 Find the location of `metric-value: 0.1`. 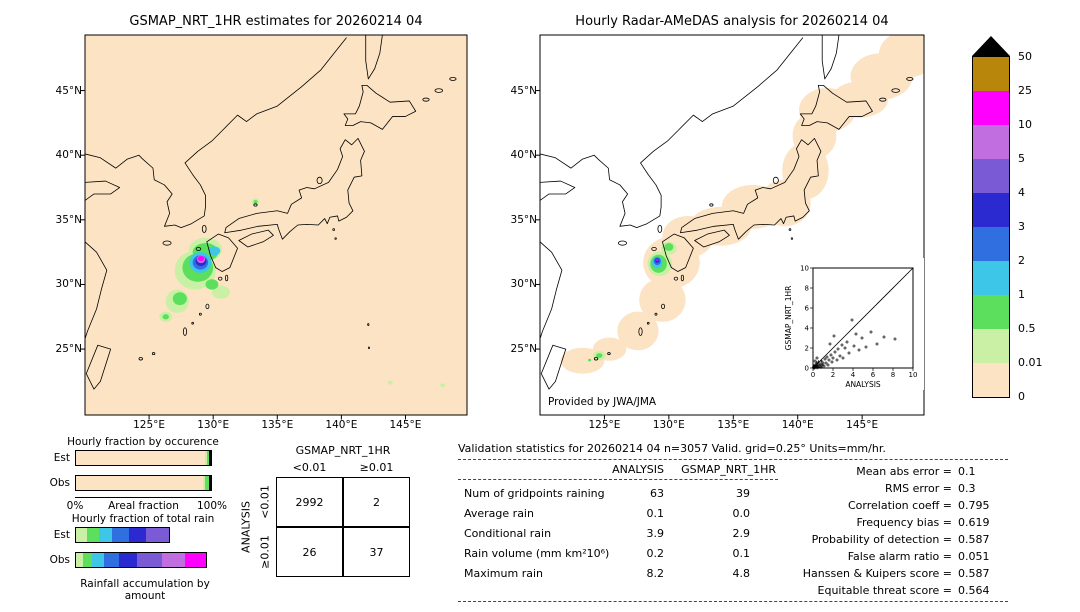

metric-value: 0.1 is located at coordinates (967, 471).